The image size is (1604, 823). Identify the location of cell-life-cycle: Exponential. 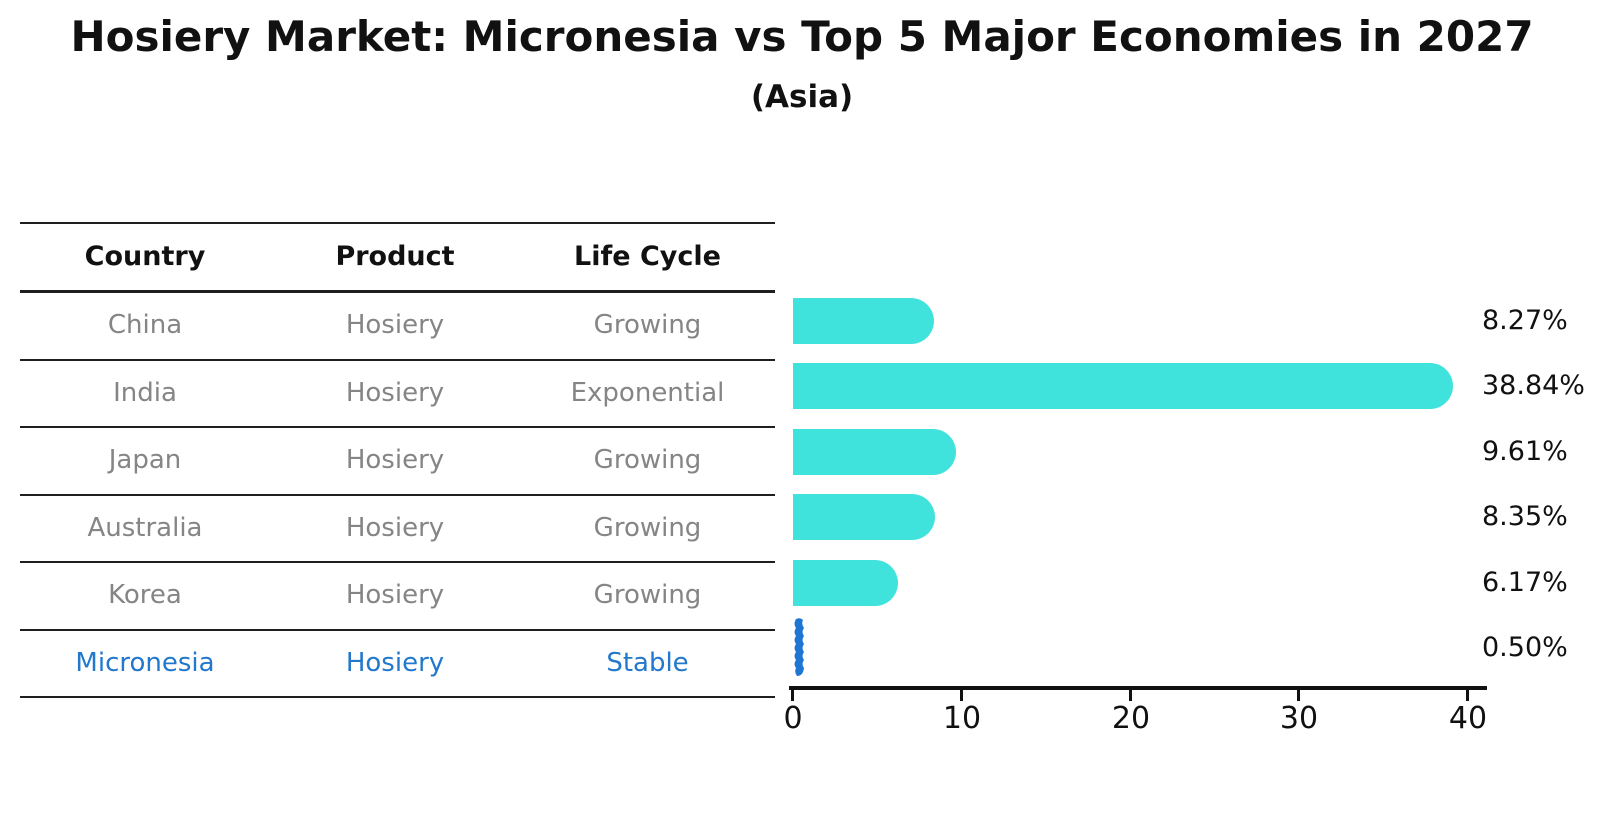
(647, 392).